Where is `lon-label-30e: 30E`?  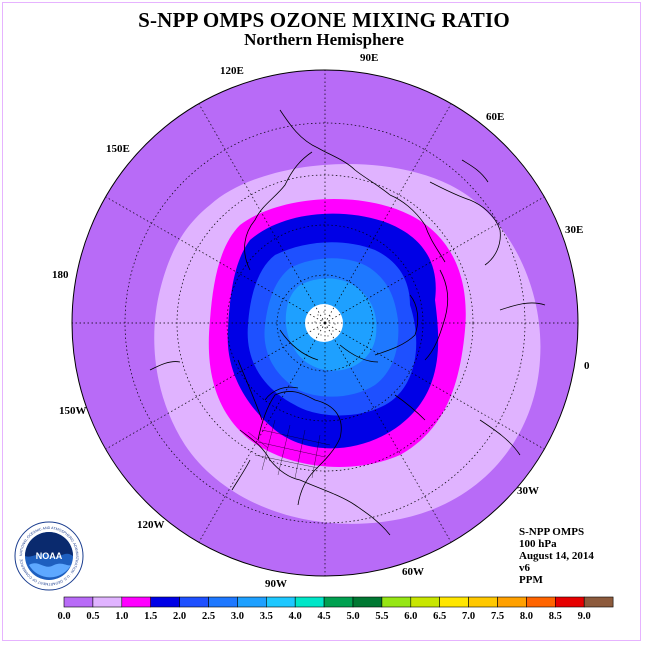
lon-label-30e: 30E is located at coordinates (574, 230).